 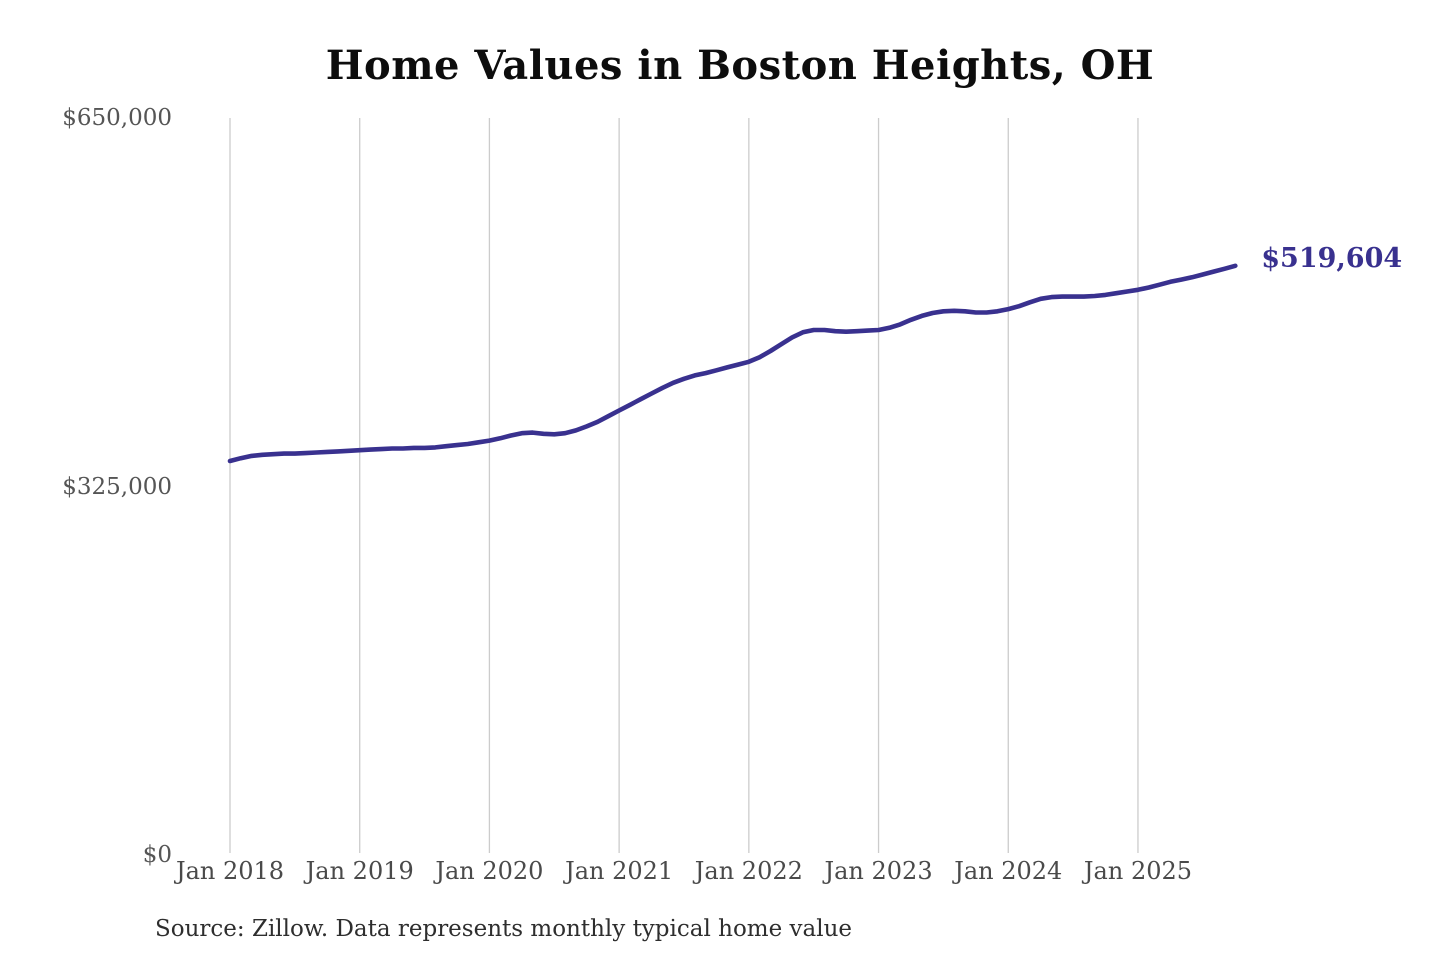 What do you see at coordinates (740, 65) in the screenshot?
I see `chart-title: Home Values in Boston Heights, OH` at bounding box center [740, 65].